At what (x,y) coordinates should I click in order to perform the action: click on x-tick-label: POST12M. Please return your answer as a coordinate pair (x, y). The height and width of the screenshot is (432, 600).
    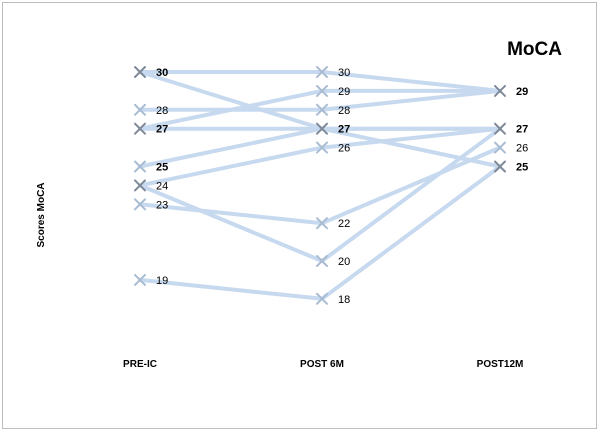
    Looking at the image, I should click on (500, 364).